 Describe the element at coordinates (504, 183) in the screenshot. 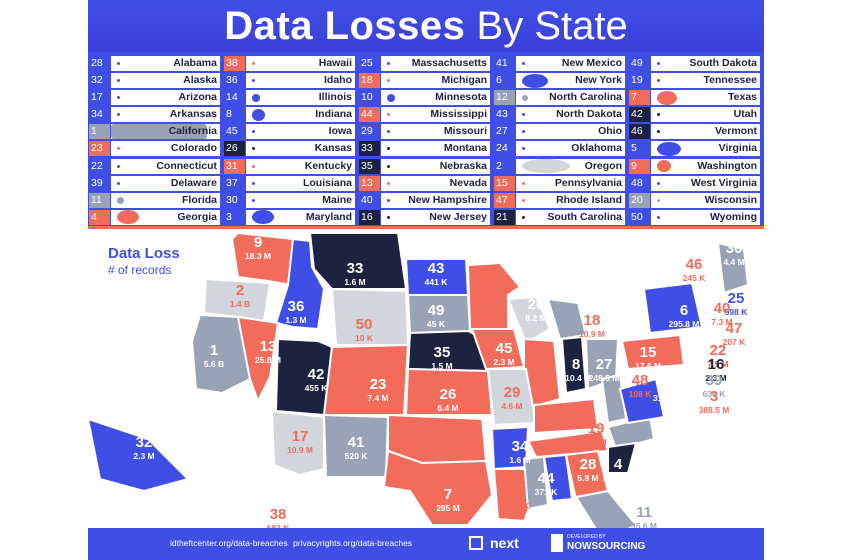

I see `rank-number: 15` at that location.